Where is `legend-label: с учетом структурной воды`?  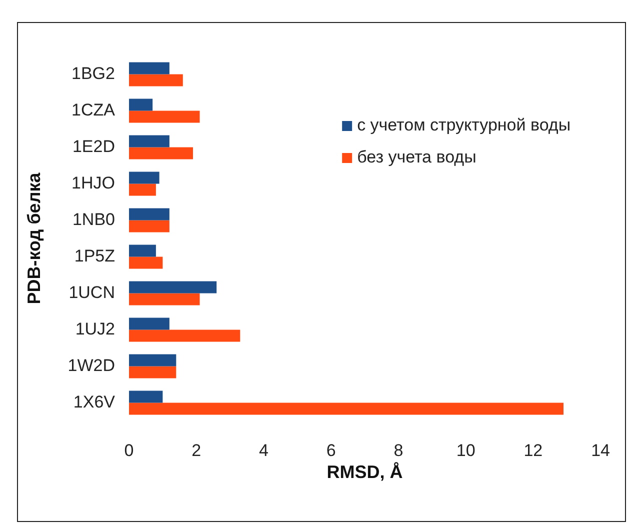
legend-label: с учетом структурной воды is located at coordinates (464, 125).